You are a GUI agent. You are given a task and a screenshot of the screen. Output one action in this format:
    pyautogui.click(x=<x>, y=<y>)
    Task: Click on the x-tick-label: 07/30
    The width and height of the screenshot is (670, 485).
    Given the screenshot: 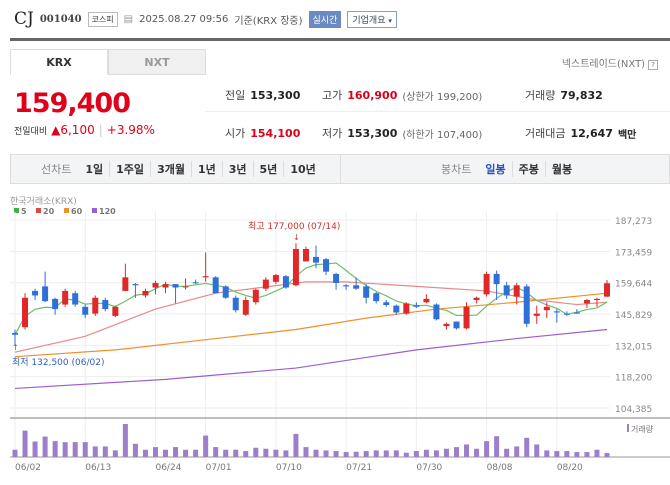 What is the action you would take?
    pyautogui.click(x=429, y=468)
    